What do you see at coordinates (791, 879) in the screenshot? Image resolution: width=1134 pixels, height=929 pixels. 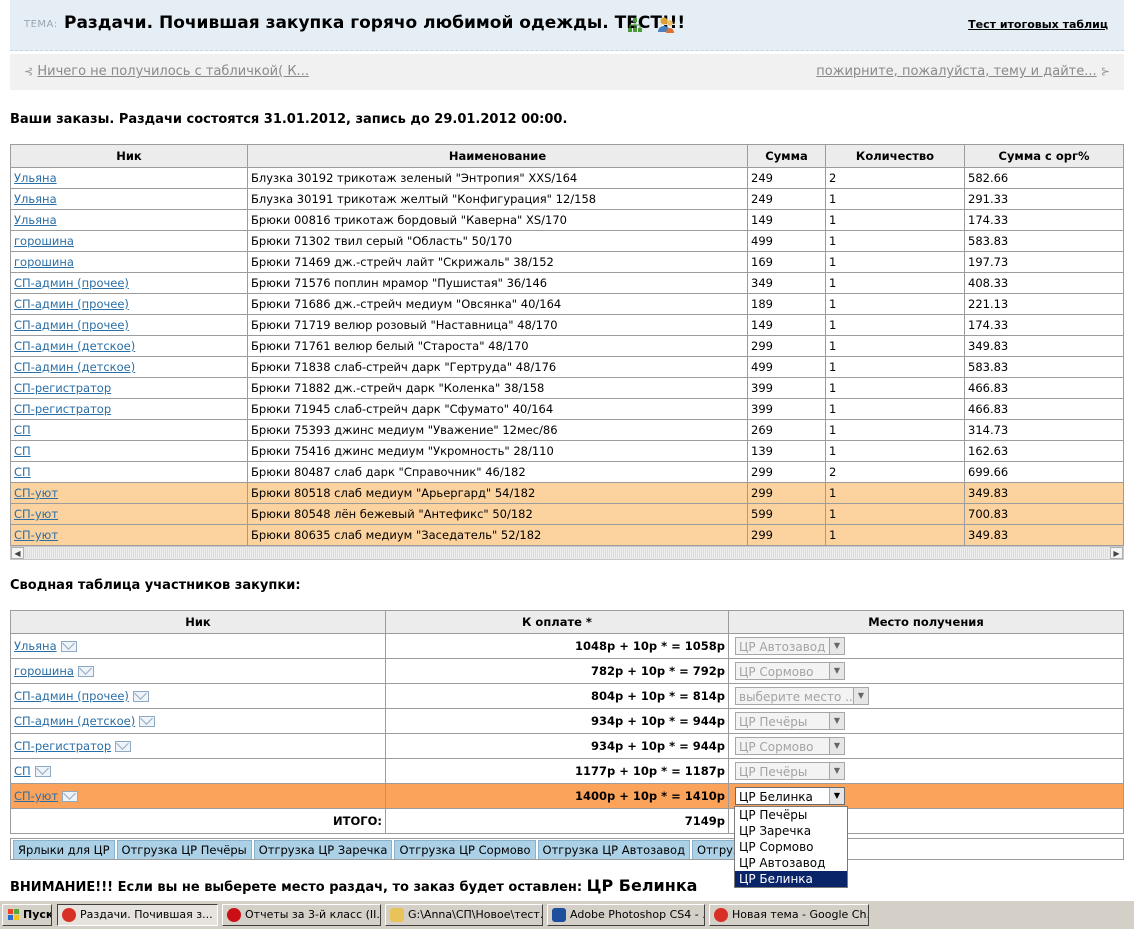 I see `dropdown-option: ЦР Белинка` at bounding box center [791, 879].